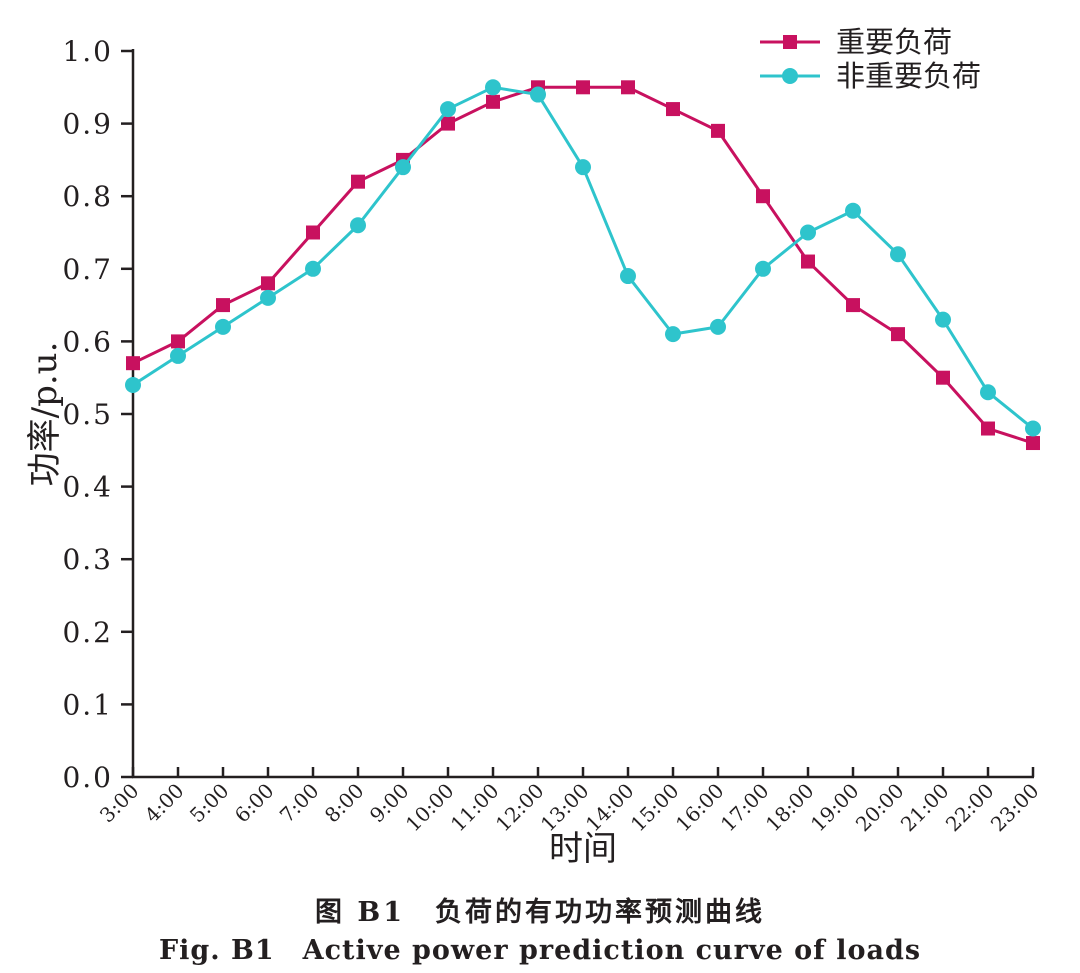 This screenshot has width=1080, height=973. Describe the element at coordinates (87, 124) in the screenshot. I see `y-tick-label: 0.9` at that location.